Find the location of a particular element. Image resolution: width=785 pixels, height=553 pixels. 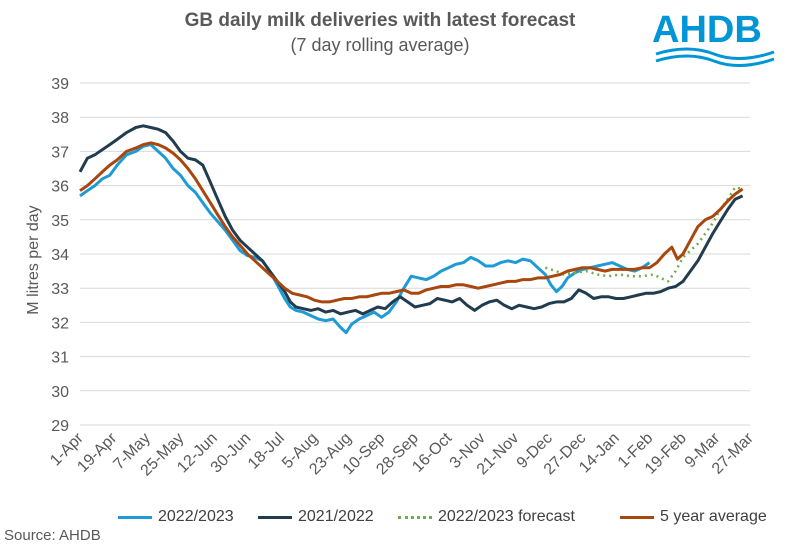

legend-label: 2022/2023 is located at coordinates (196, 516).